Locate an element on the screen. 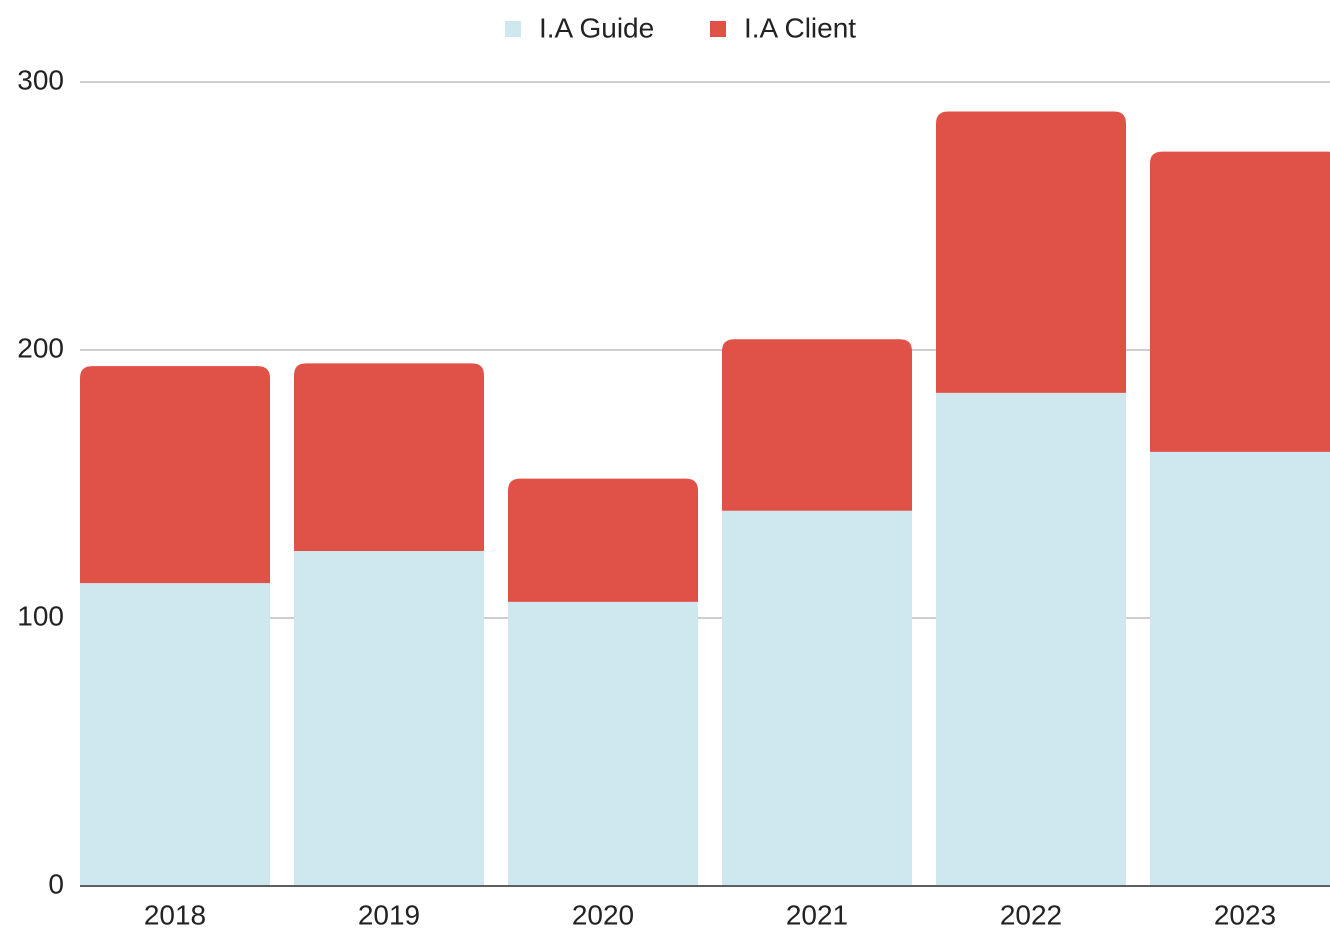  y-tick-label: 0 is located at coordinates (56, 883).